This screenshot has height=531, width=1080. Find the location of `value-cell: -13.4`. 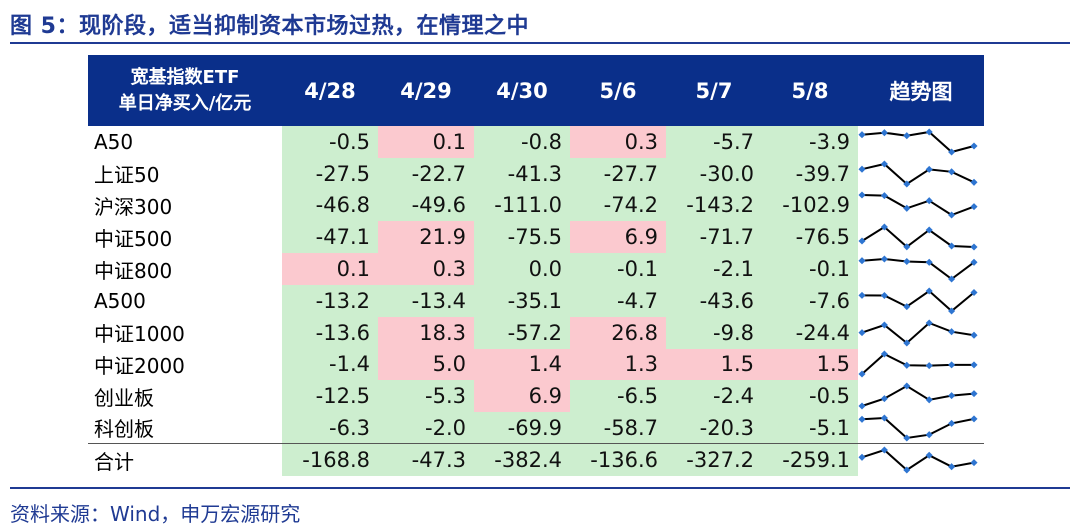

value-cell: -13.4 is located at coordinates (426, 300).